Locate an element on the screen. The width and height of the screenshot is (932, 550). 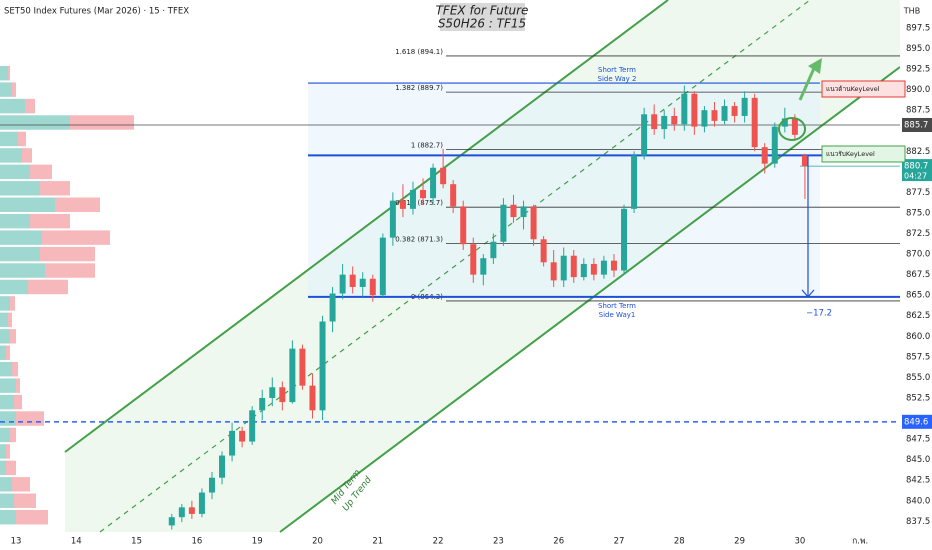
y-tick-label: 892.5 is located at coordinates (918, 70).